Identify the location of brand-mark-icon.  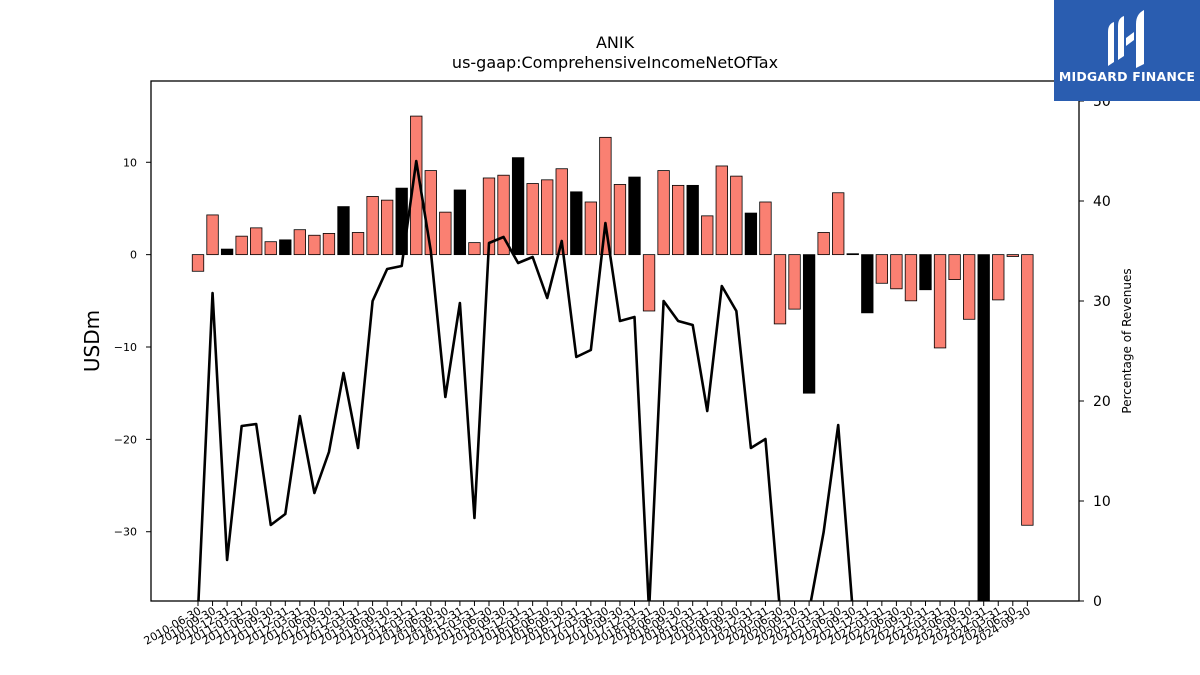
(1126, 39).